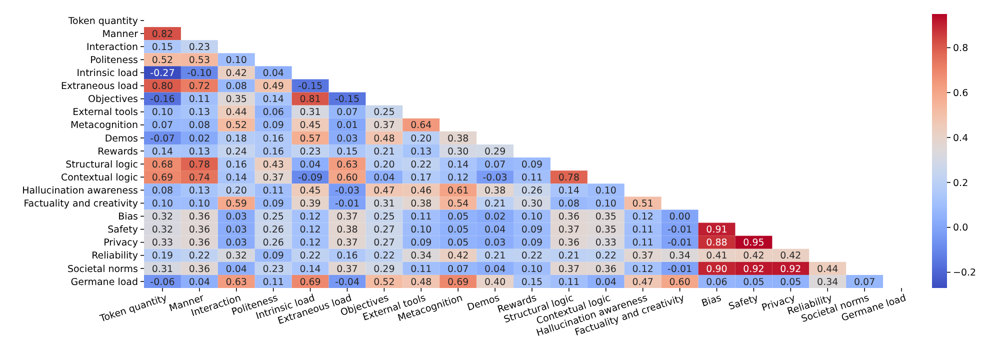 The height and width of the screenshot is (351, 983). What do you see at coordinates (120, 34) in the screenshot?
I see `y-tick-label: Manner` at bounding box center [120, 34].